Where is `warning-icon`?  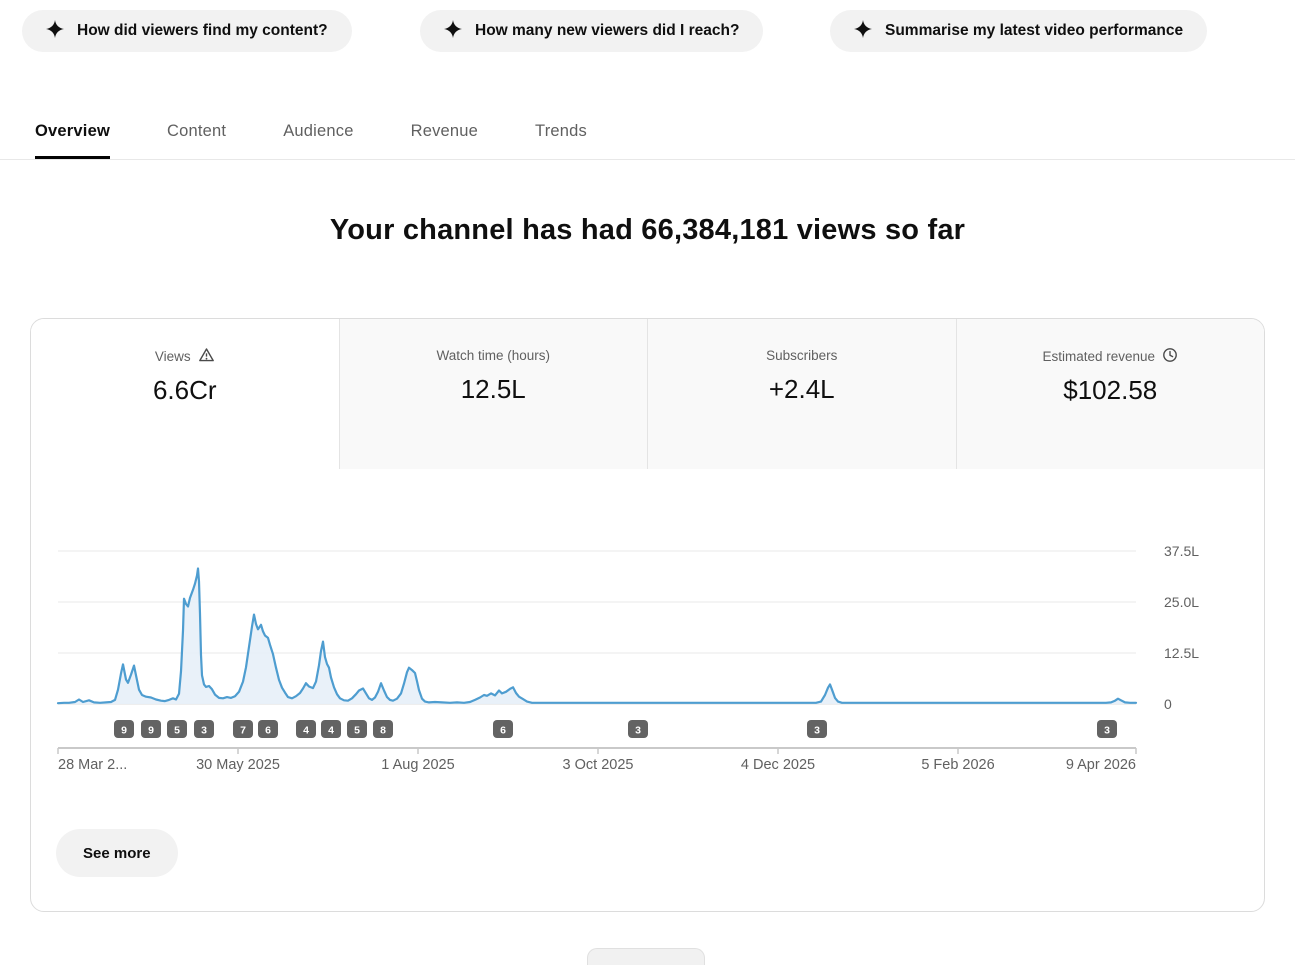 warning-icon is located at coordinates (206, 356).